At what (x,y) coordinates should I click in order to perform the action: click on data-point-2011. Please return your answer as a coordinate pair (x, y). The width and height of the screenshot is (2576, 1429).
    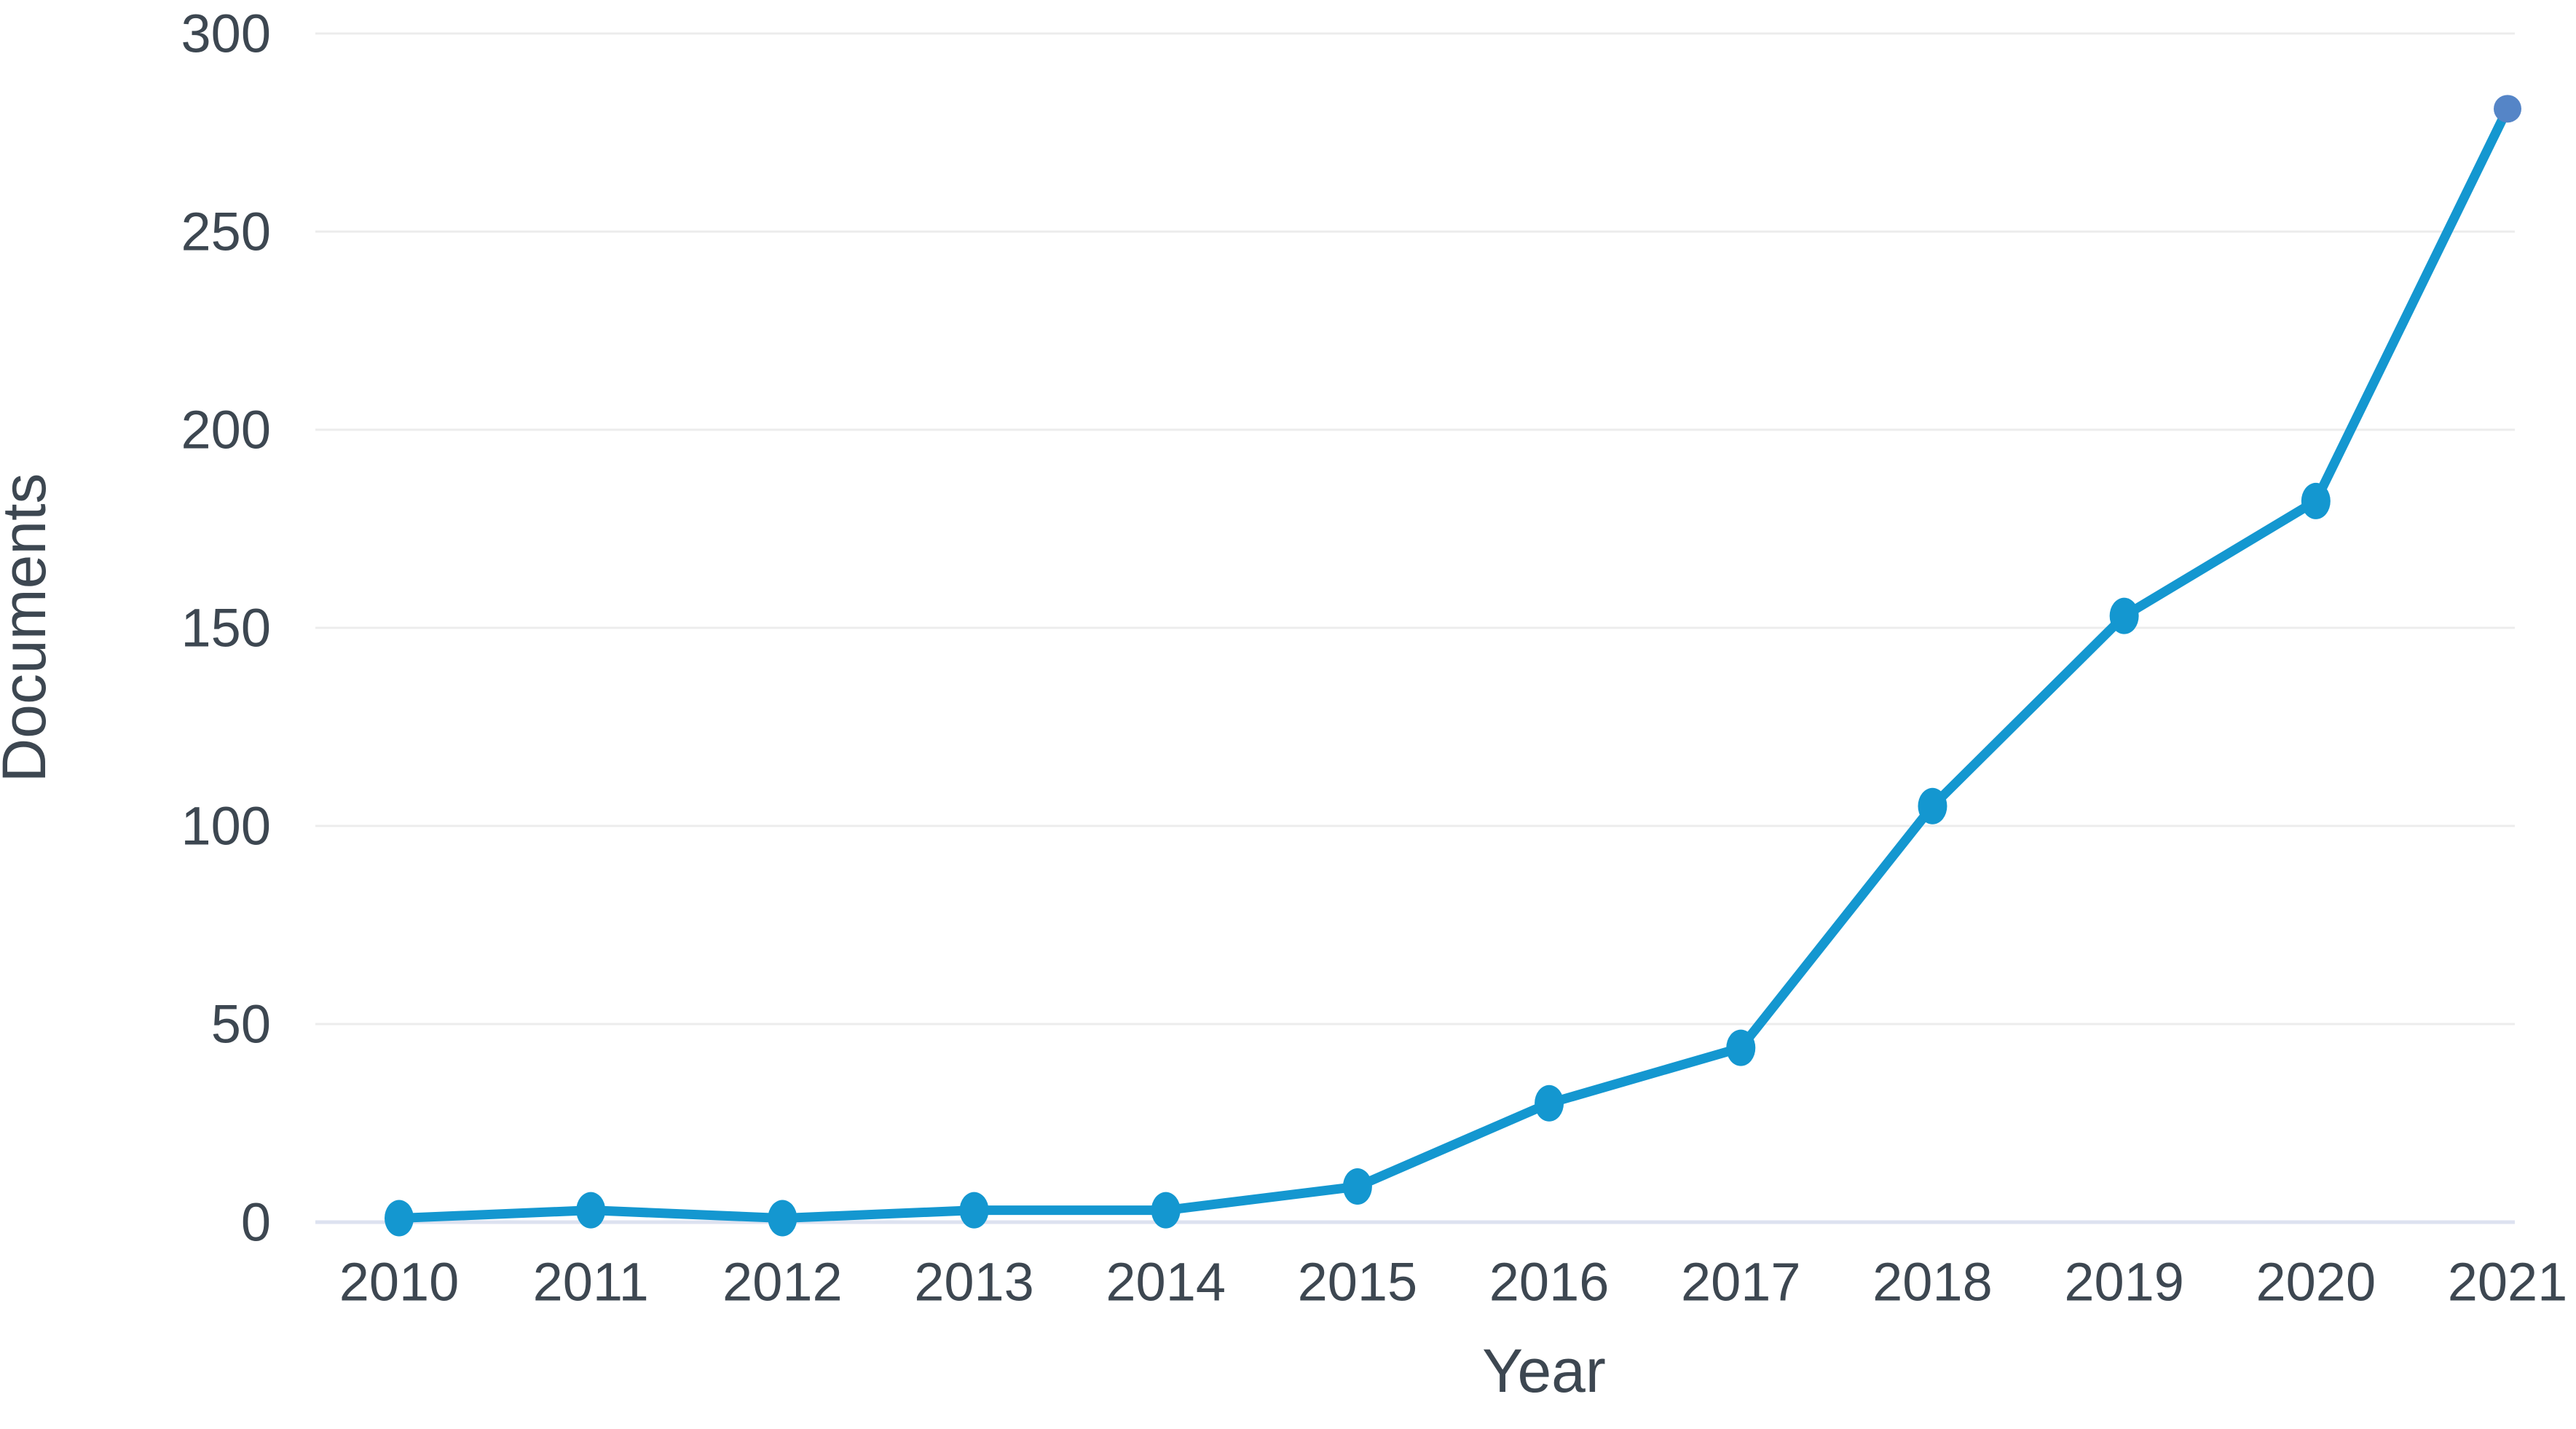
    Looking at the image, I should click on (591, 1210).